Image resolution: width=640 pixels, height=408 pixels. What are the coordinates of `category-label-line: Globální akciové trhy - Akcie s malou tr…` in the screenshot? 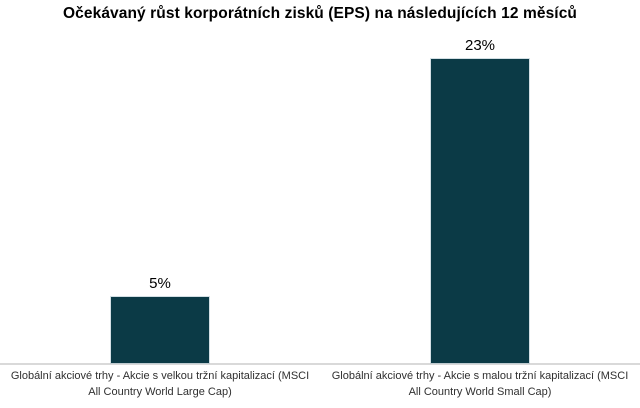 It's located at (480, 376).